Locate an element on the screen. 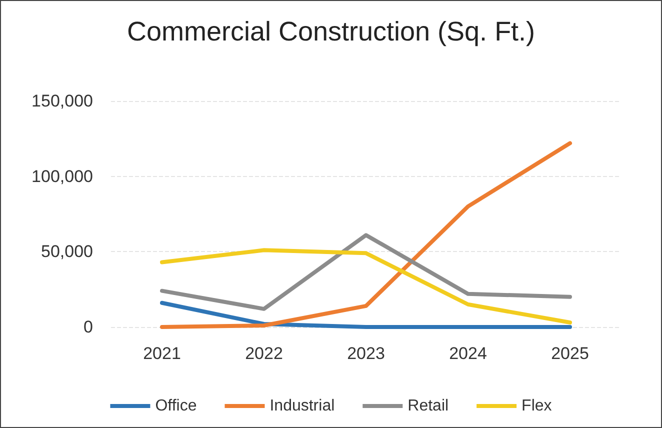 This screenshot has height=428, width=662. x-tick-label: 2022 is located at coordinates (264, 353).